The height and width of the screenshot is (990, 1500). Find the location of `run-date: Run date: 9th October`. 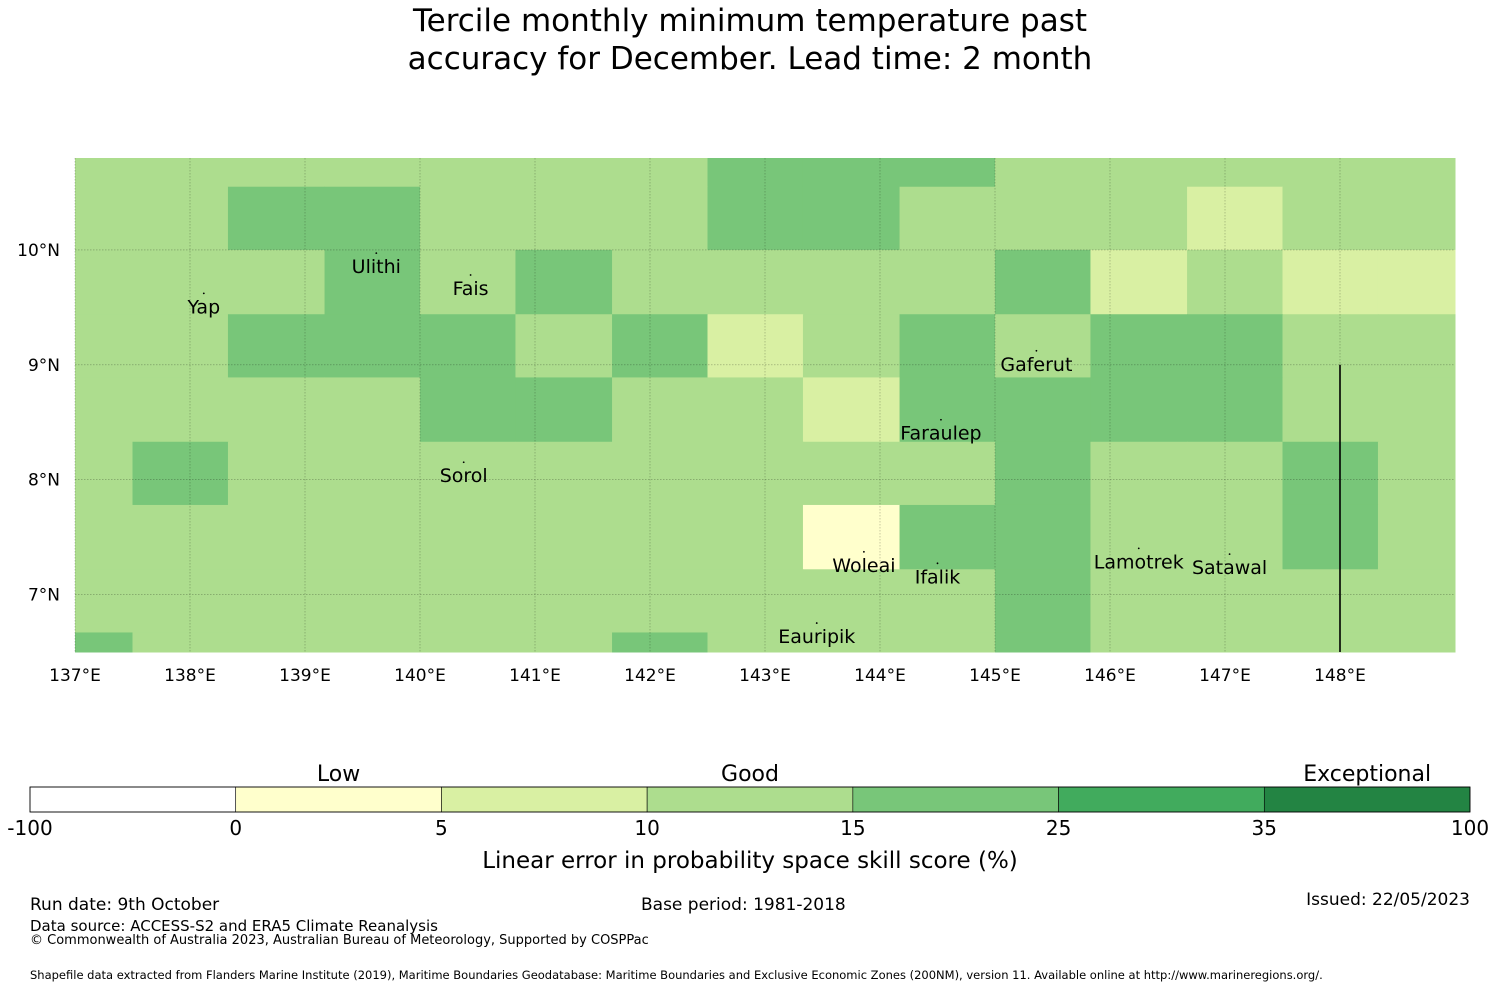

run-date: Run date: 9th October is located at coordinates (125, 905).